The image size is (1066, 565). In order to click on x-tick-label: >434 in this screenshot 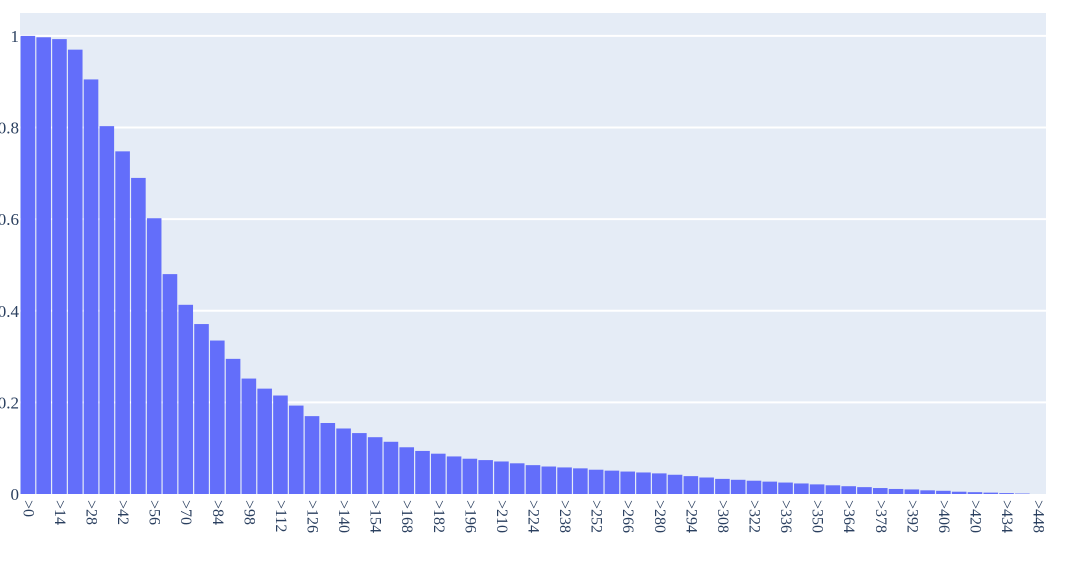, I will do `click(1006, 516)`.